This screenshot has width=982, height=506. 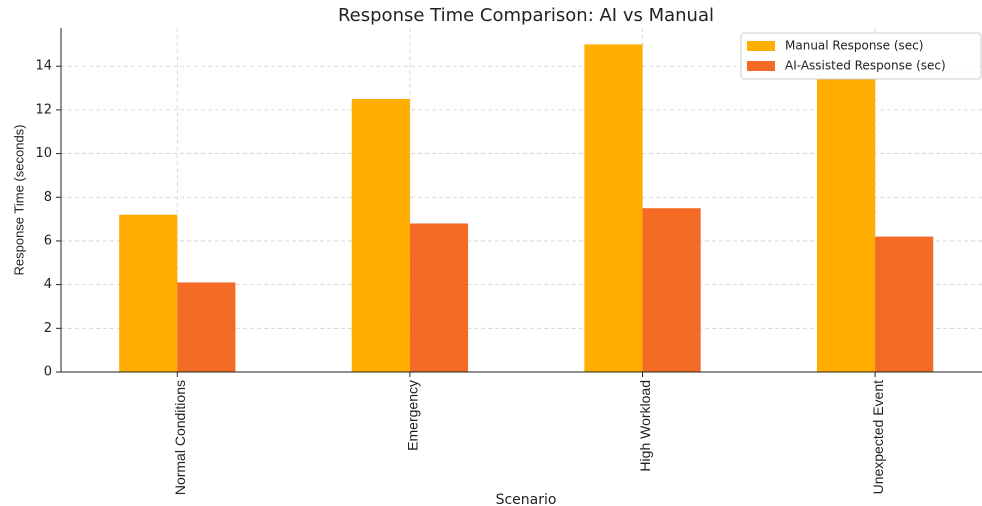 What do you see at coordinates (861, 56) in the screenshot?
I see `legend-box` at bounding box center [861, 56].